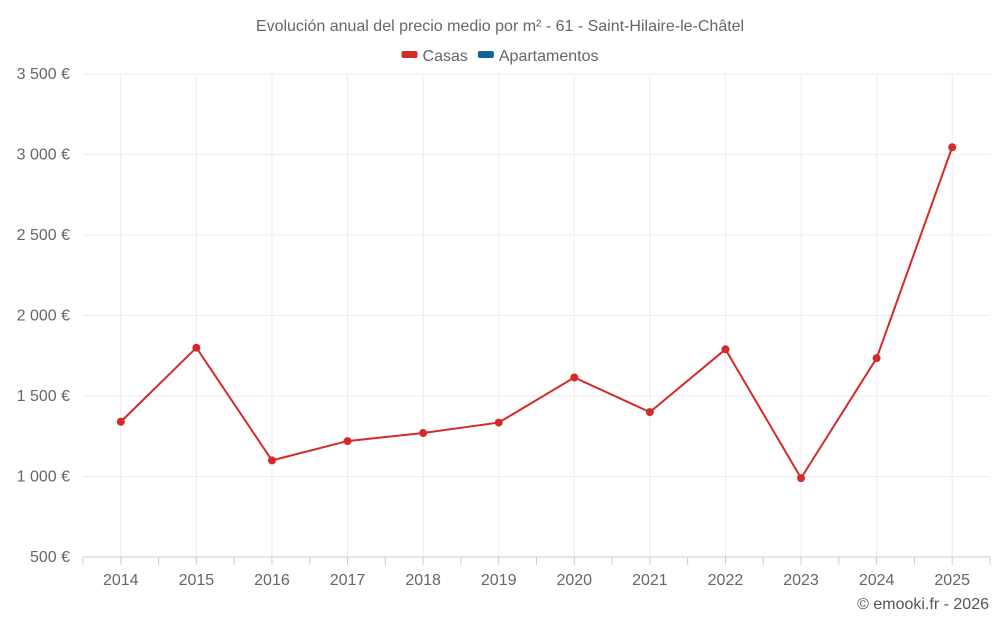 This screenshot has height=625, width=1000. What do you see at coordinates (272, 580) in the screenshot?
I see `x-tick-label: 2016` at bounding box center [272, 580].